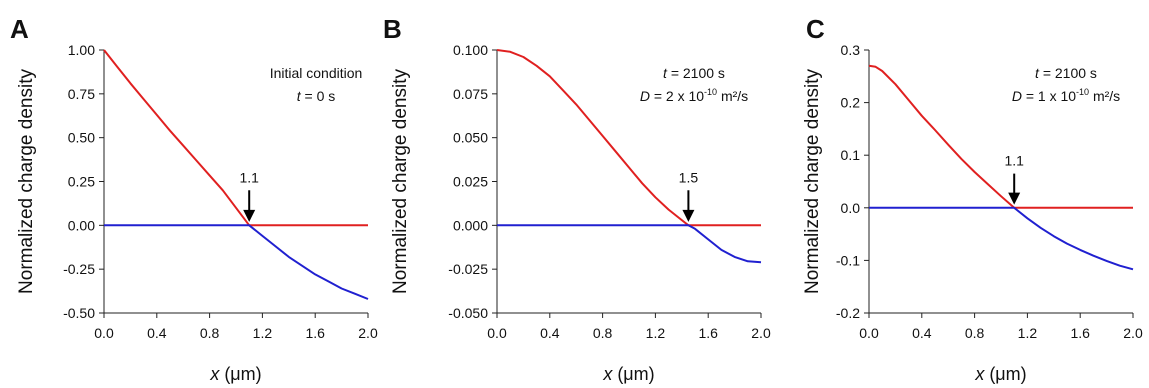 The width and height of the screenshot is (1149, 388). What do you see at coordinates (851, 208) in the screenshot?
I see `y-tick-label: 0.0` at bounding box center [851, 208].